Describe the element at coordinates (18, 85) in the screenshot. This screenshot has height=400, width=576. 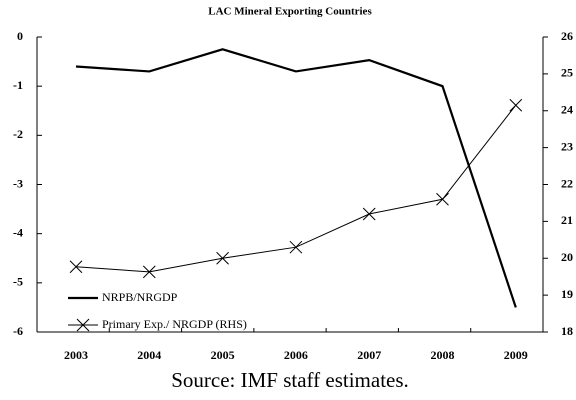
I see `y-tick-label: -1` at that location.